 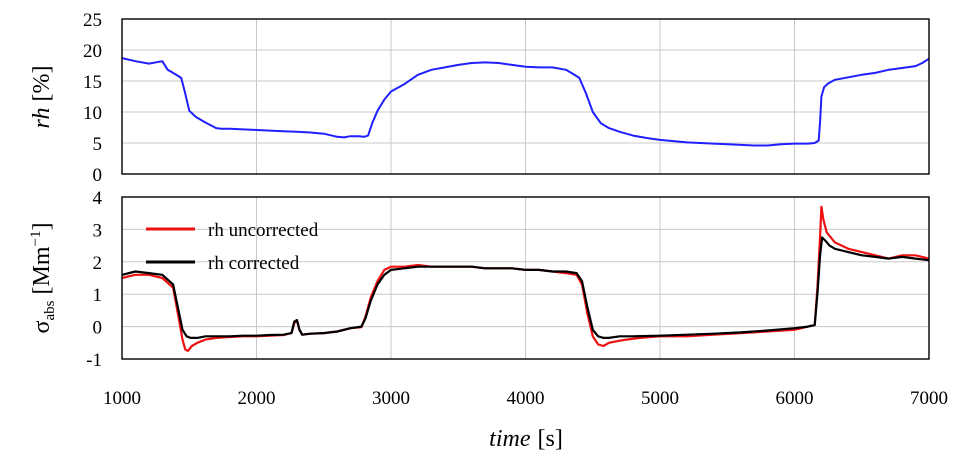 I want to click on x-tick-label: 4000, so click(x=526, y=398).